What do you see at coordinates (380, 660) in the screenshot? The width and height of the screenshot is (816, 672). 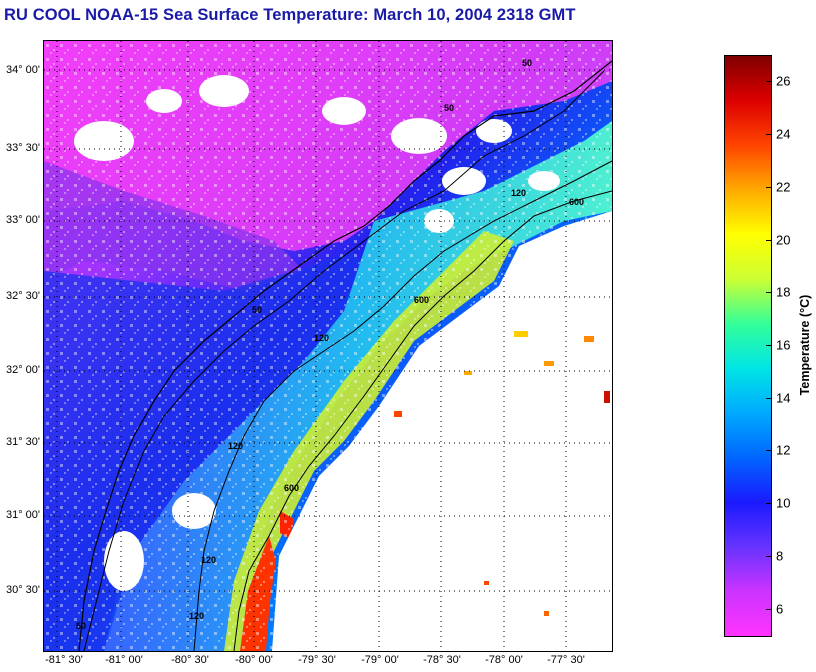 I see `lon-label: -79° 00'` at bounding box center [380, 660].